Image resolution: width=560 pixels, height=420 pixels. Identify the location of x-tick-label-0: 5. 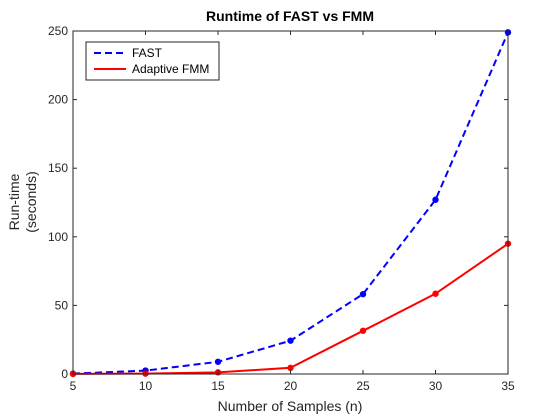
(73, 386).